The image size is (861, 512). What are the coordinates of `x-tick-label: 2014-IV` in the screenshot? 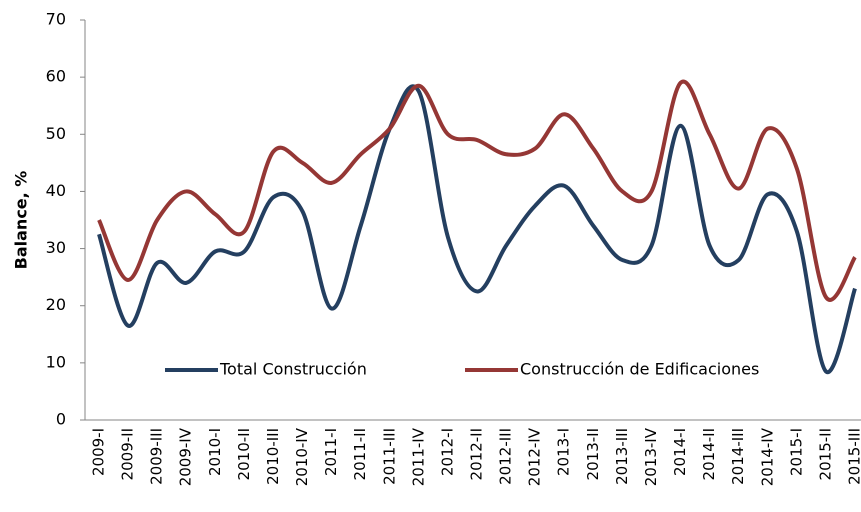 It's located at (767, 456).